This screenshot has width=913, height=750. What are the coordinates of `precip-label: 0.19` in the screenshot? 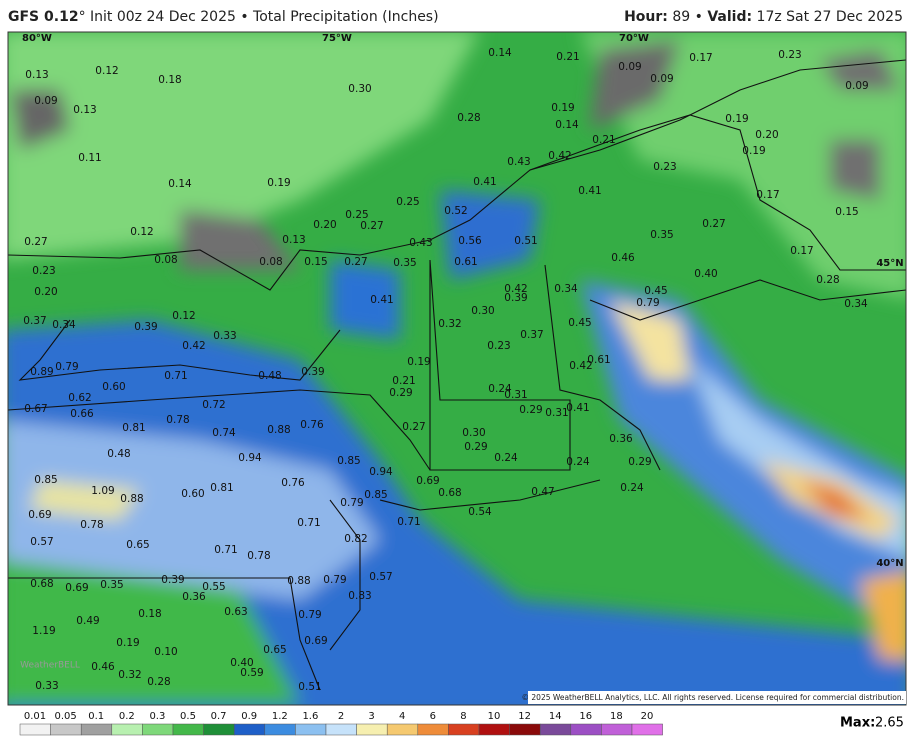 It's located at (278, 183).